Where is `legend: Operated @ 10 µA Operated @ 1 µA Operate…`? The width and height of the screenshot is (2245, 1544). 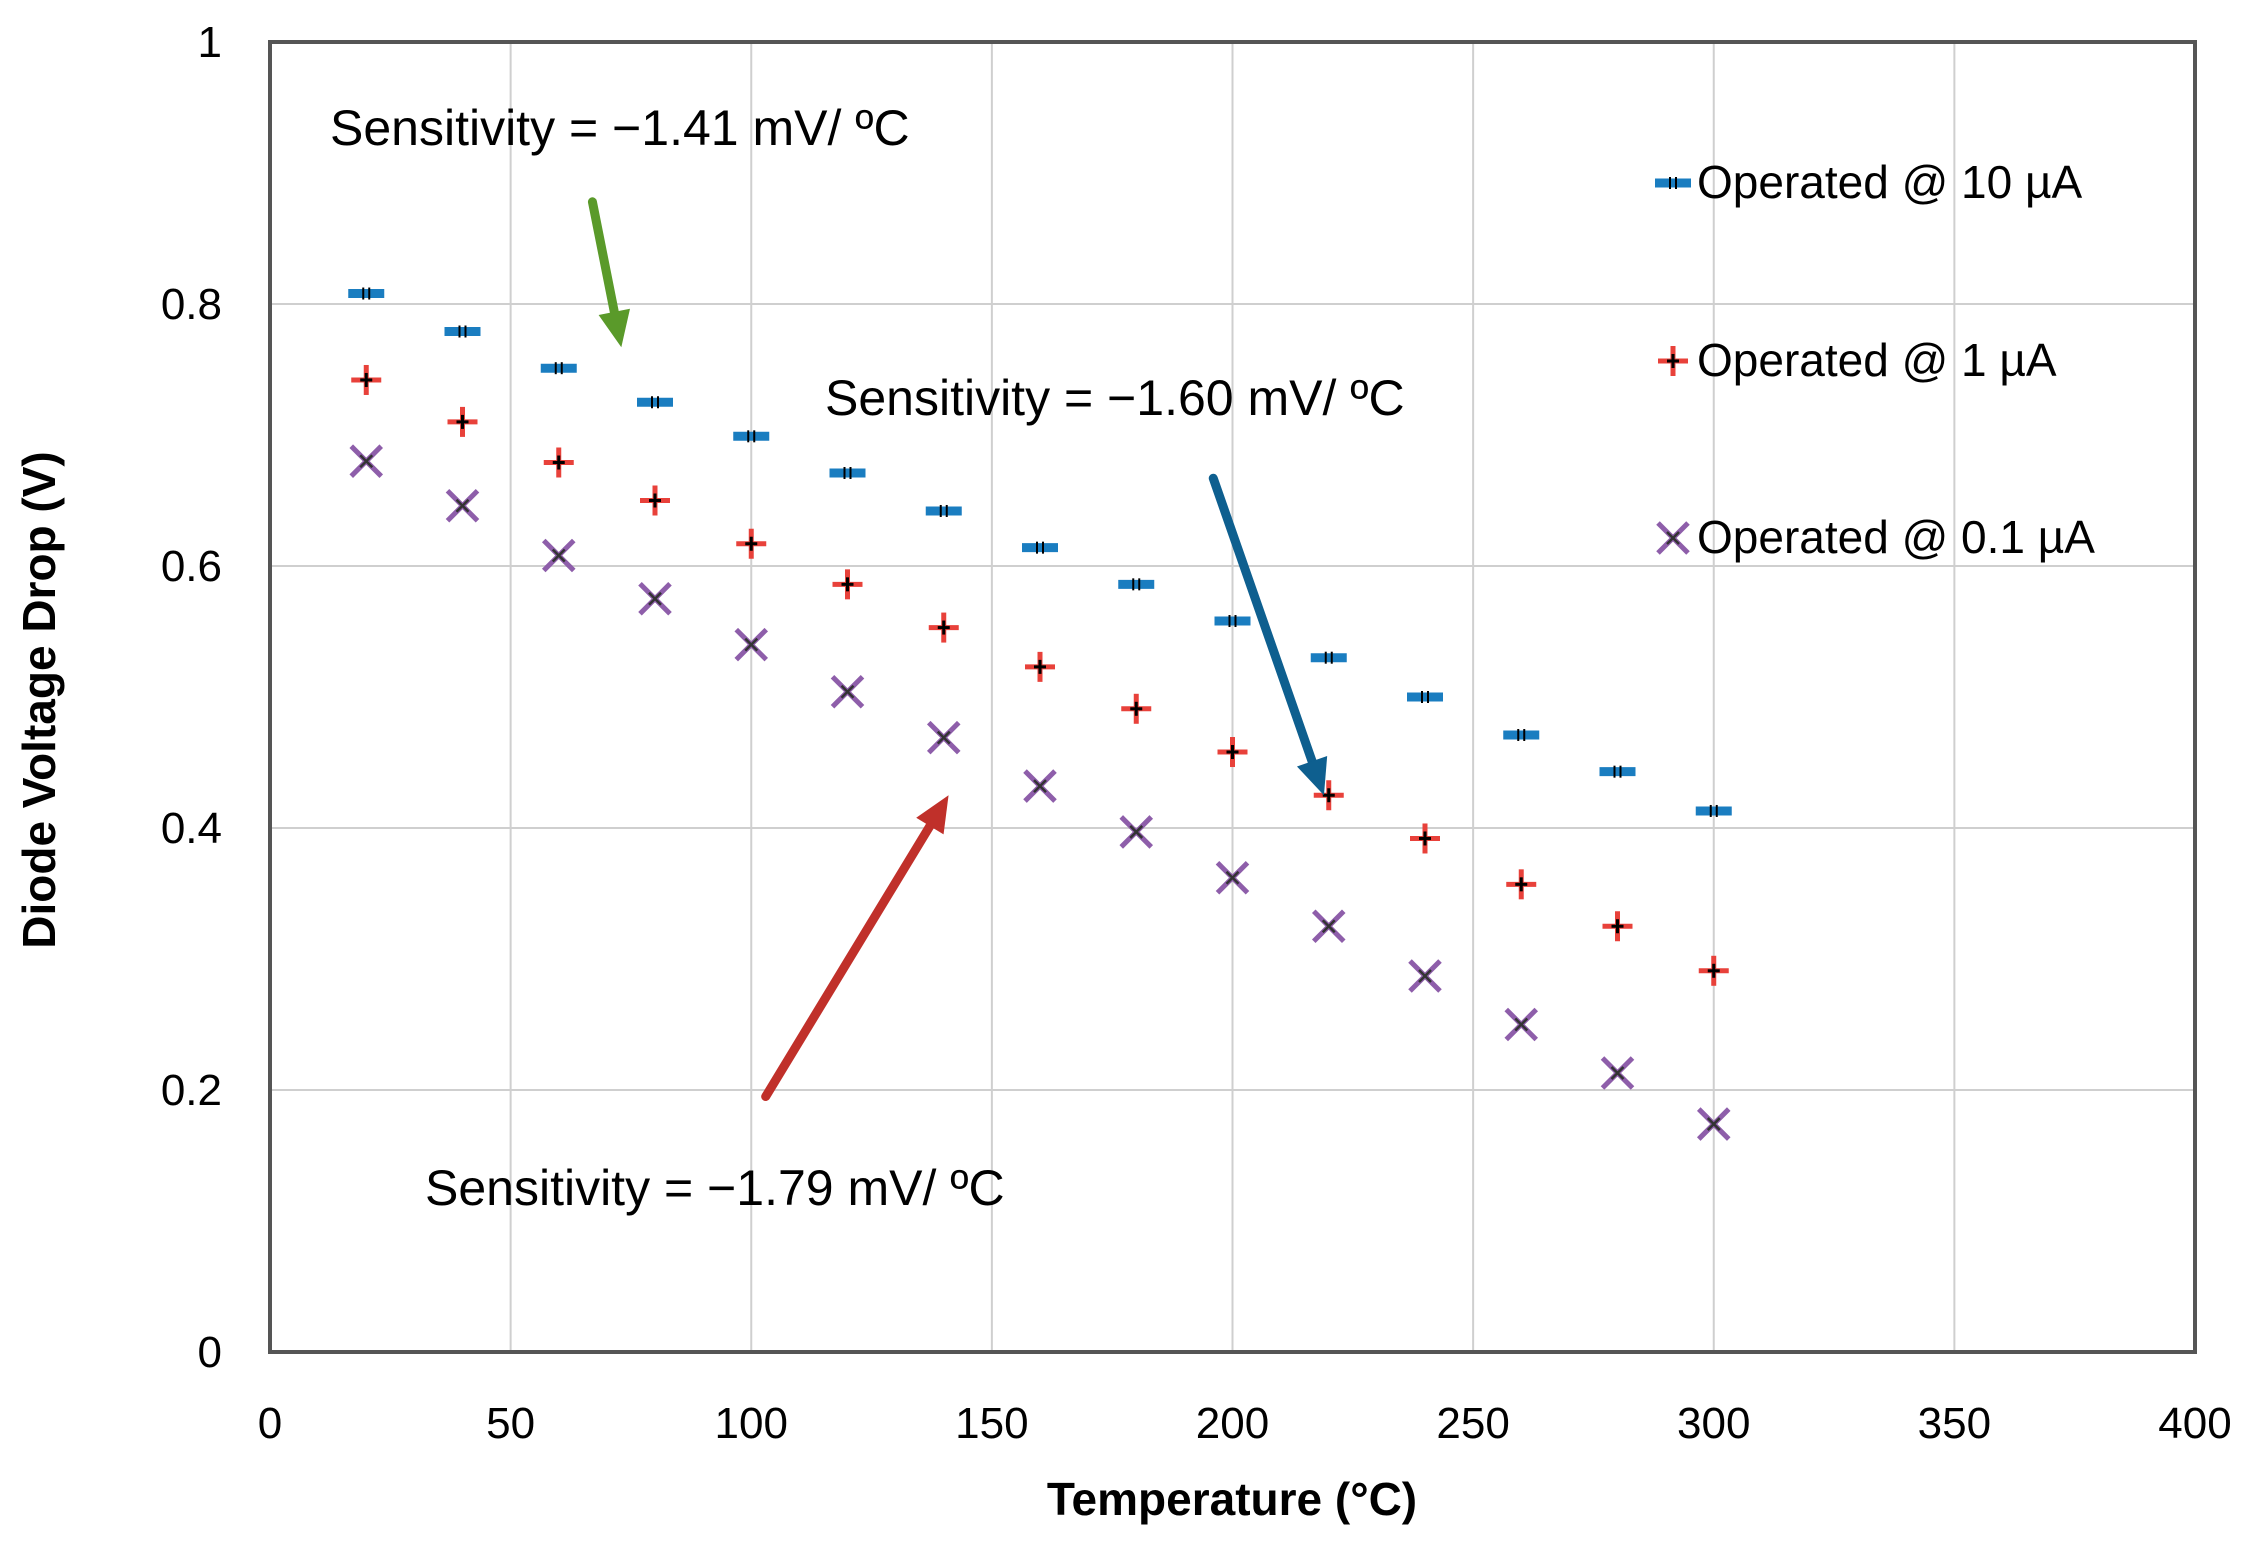
legend: Operated @ 10 µA Operated @ 1 µA Operate… is located at coordinates (1875, 359).